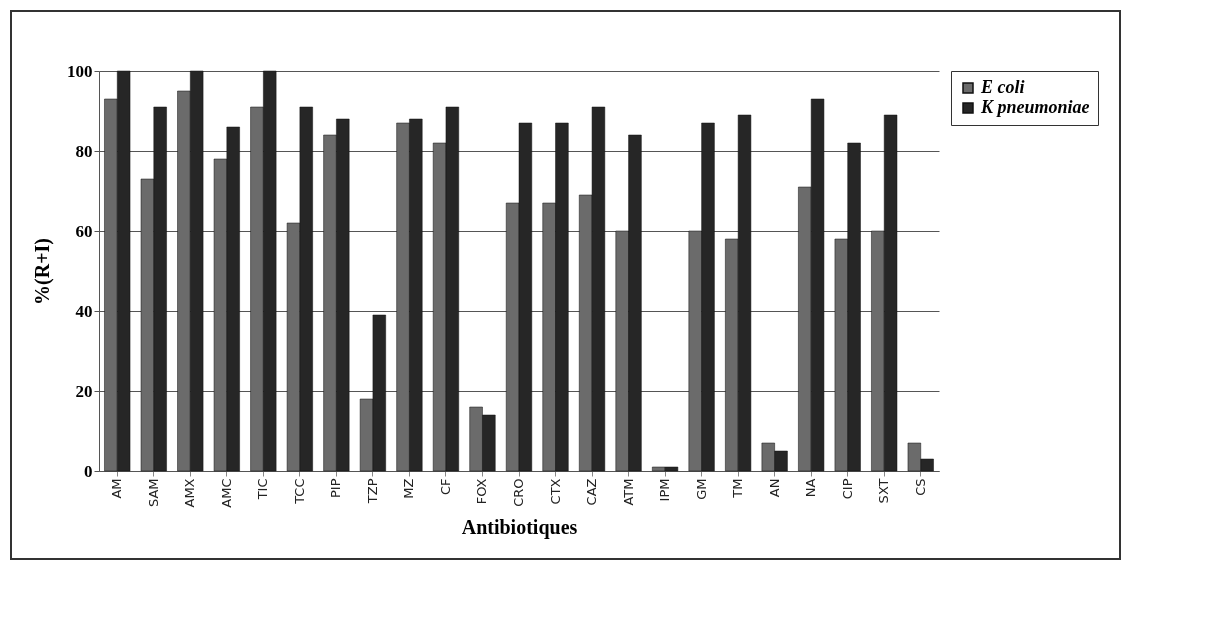 This screenshot has height=617, width=1225. What do you see at coordinates (299, 491) in the screenshot?
I see `x-tick-label: TCC` at bounding box center [299, 491].